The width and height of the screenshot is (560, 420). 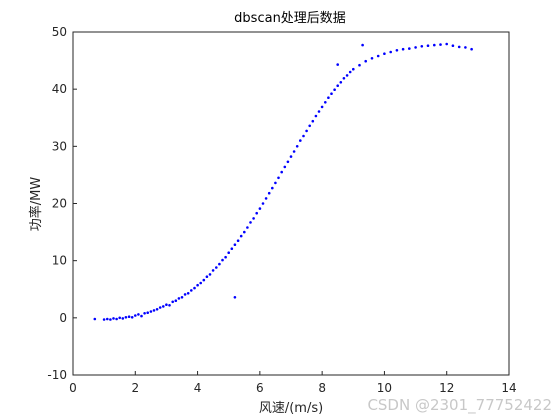 I want to click on x-tick-label: 14, so click(x=508, y=388).